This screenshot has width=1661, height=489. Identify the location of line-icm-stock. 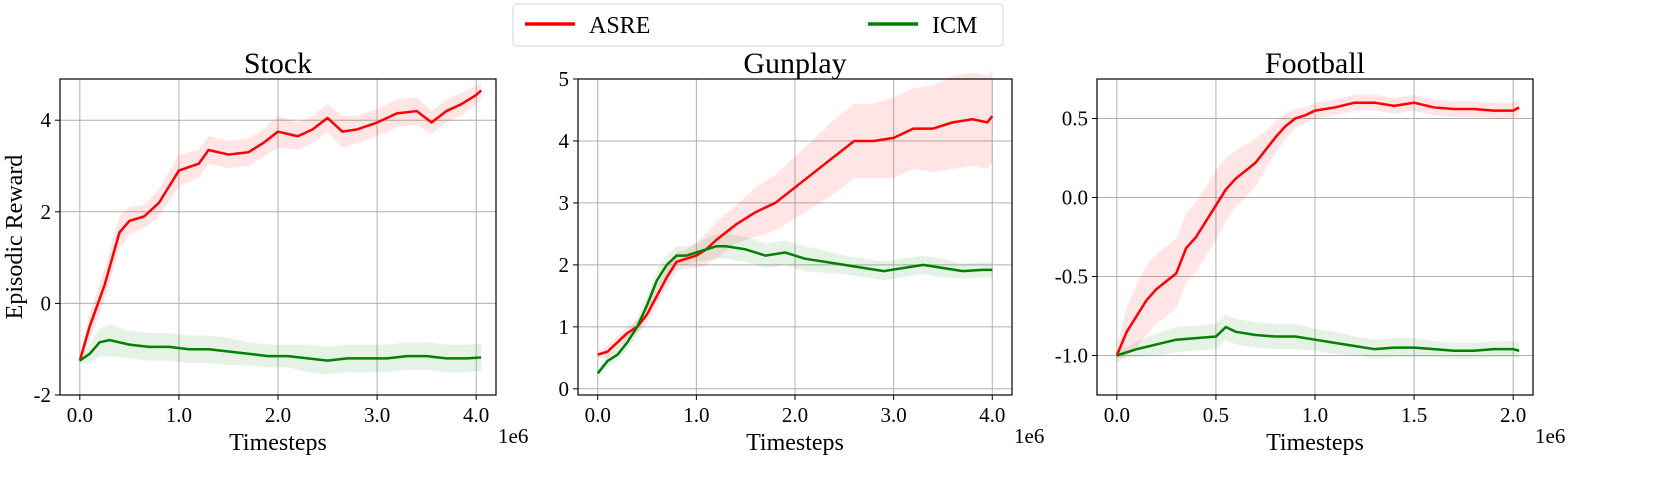
(280, 350).